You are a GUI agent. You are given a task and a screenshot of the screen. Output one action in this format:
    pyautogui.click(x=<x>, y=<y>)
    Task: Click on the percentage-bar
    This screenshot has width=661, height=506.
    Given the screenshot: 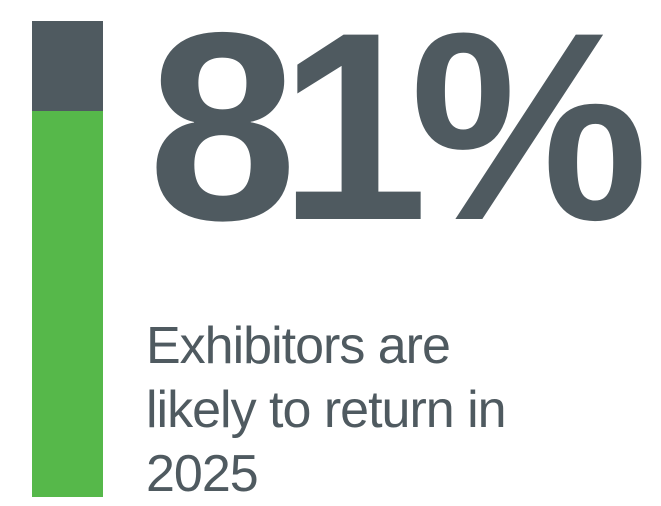 What is the action you would take?
    pyautogui.click(x=67, y=259)
    